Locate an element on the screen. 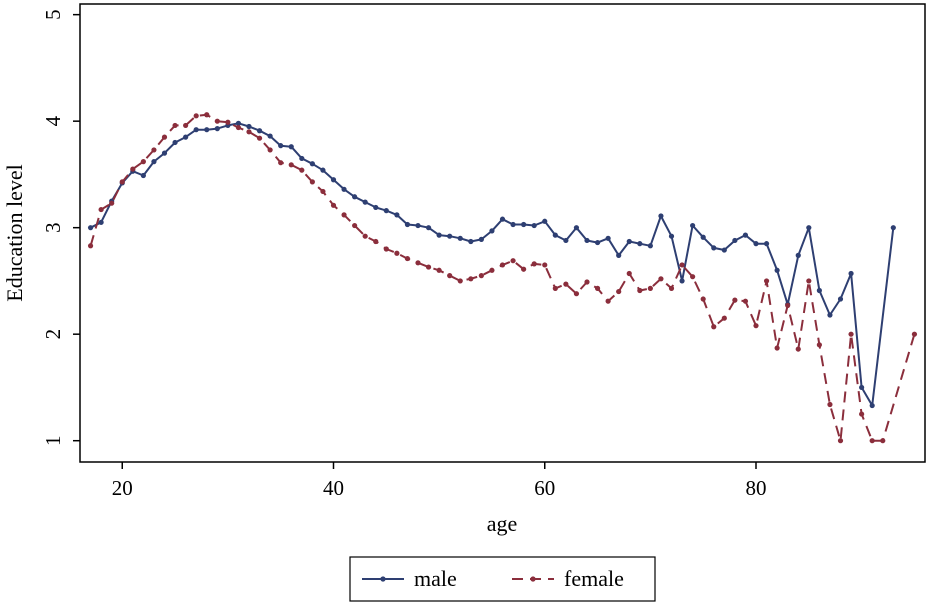  y-tick-label: 5 is located at coordinates (53, 14).